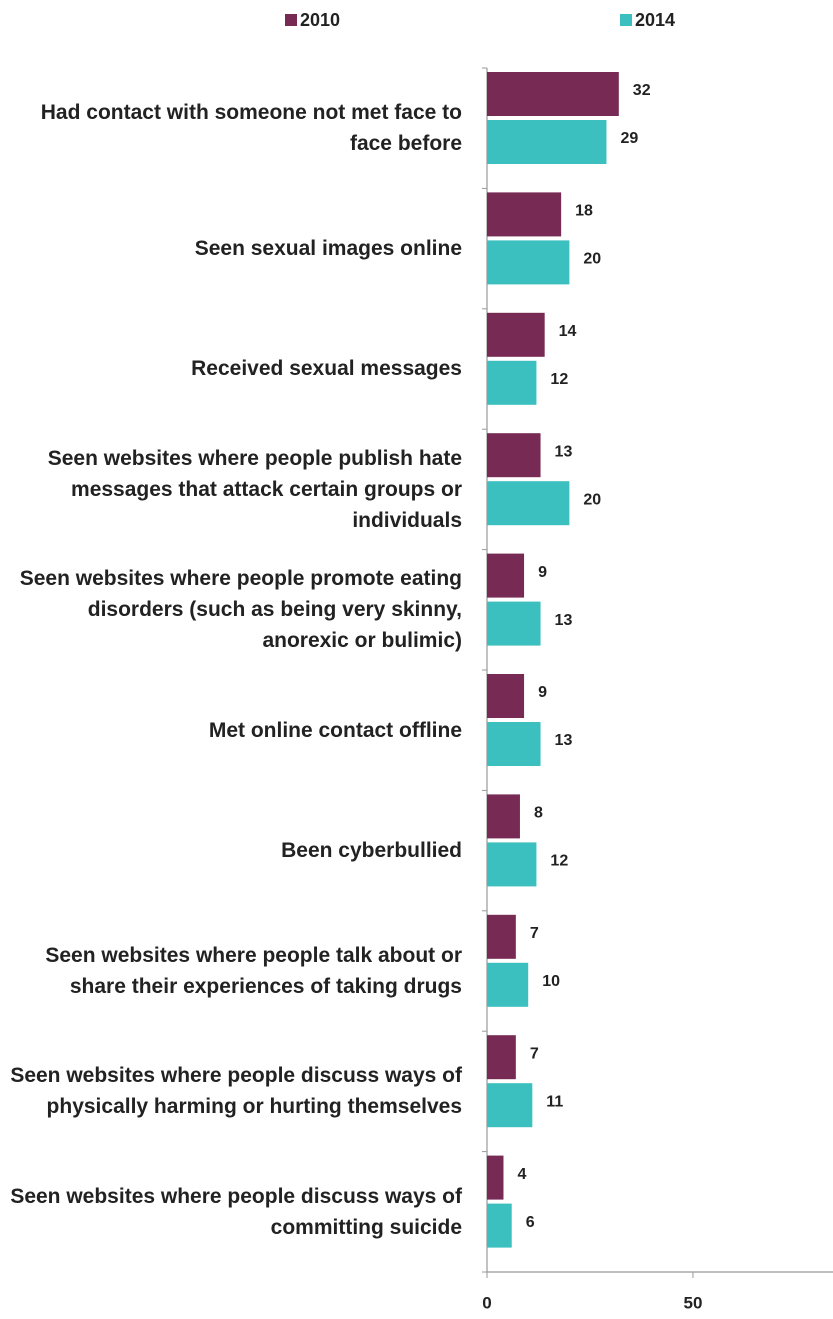  Describe the element at coordinates (584, 211) in the screenshot. I see `value-label: 18` at that location.